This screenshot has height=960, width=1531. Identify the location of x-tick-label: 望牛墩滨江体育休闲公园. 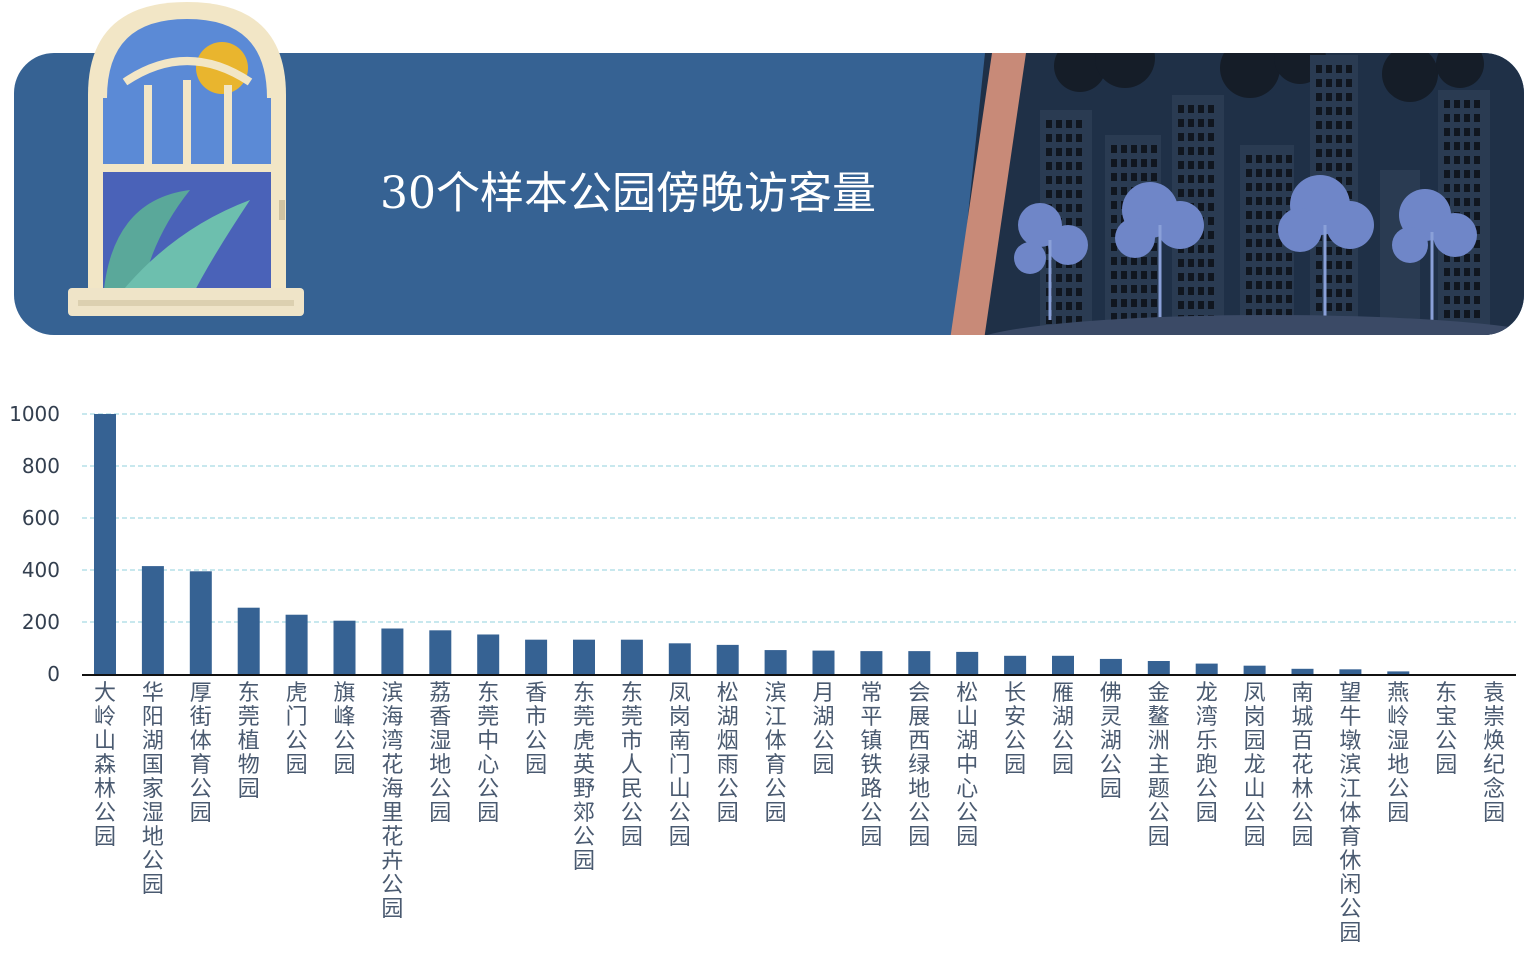
(1350, 813).